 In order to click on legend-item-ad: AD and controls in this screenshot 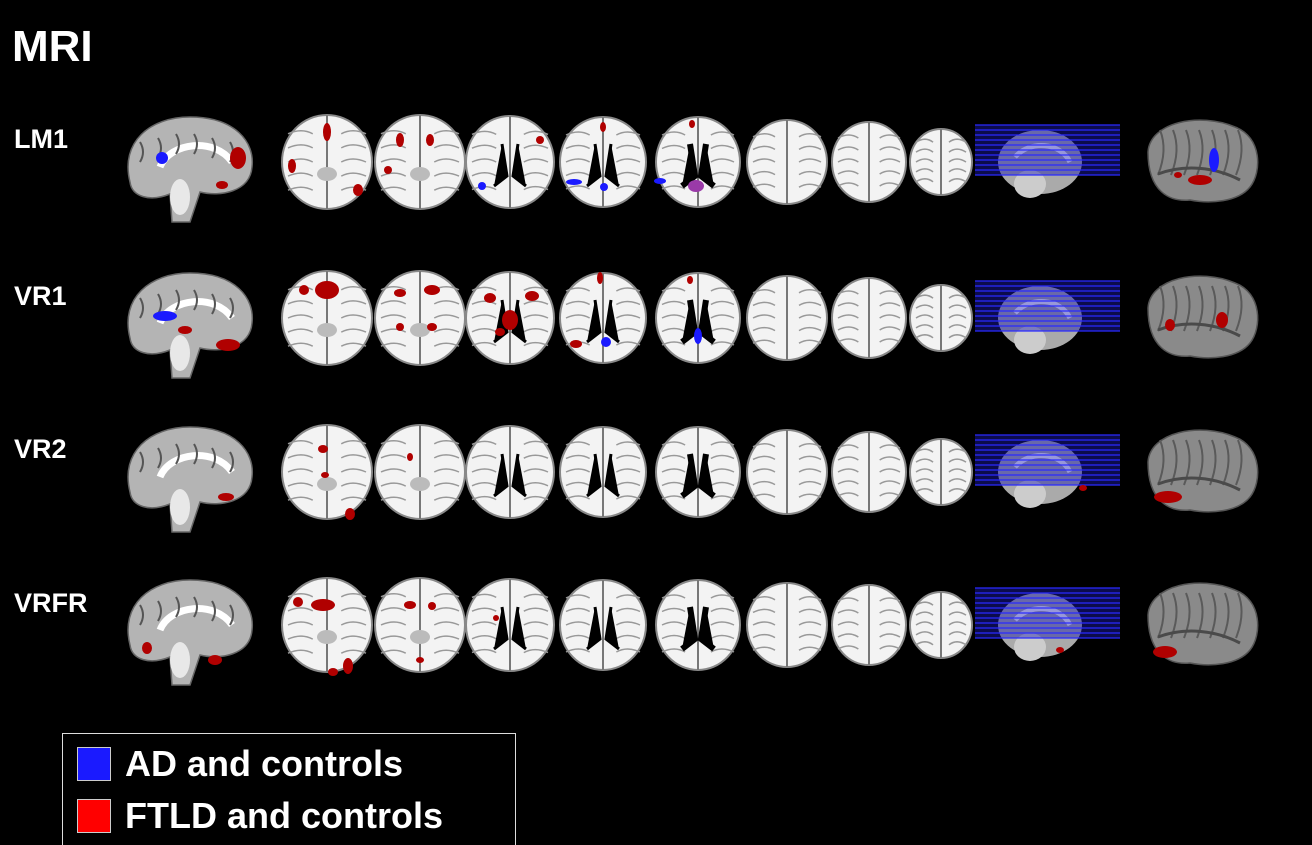, I will do `click(240, 763)`.